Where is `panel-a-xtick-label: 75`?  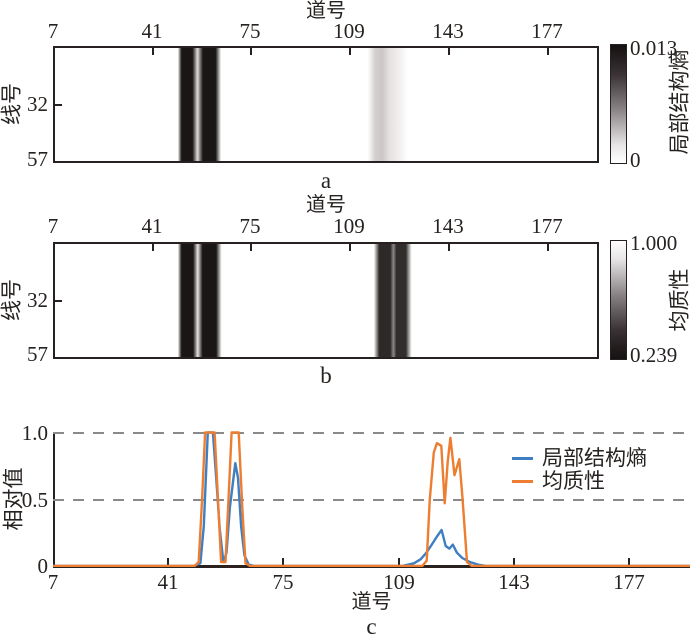 panel-a-xtick-label: 75 is located at coordinates (250, 31).